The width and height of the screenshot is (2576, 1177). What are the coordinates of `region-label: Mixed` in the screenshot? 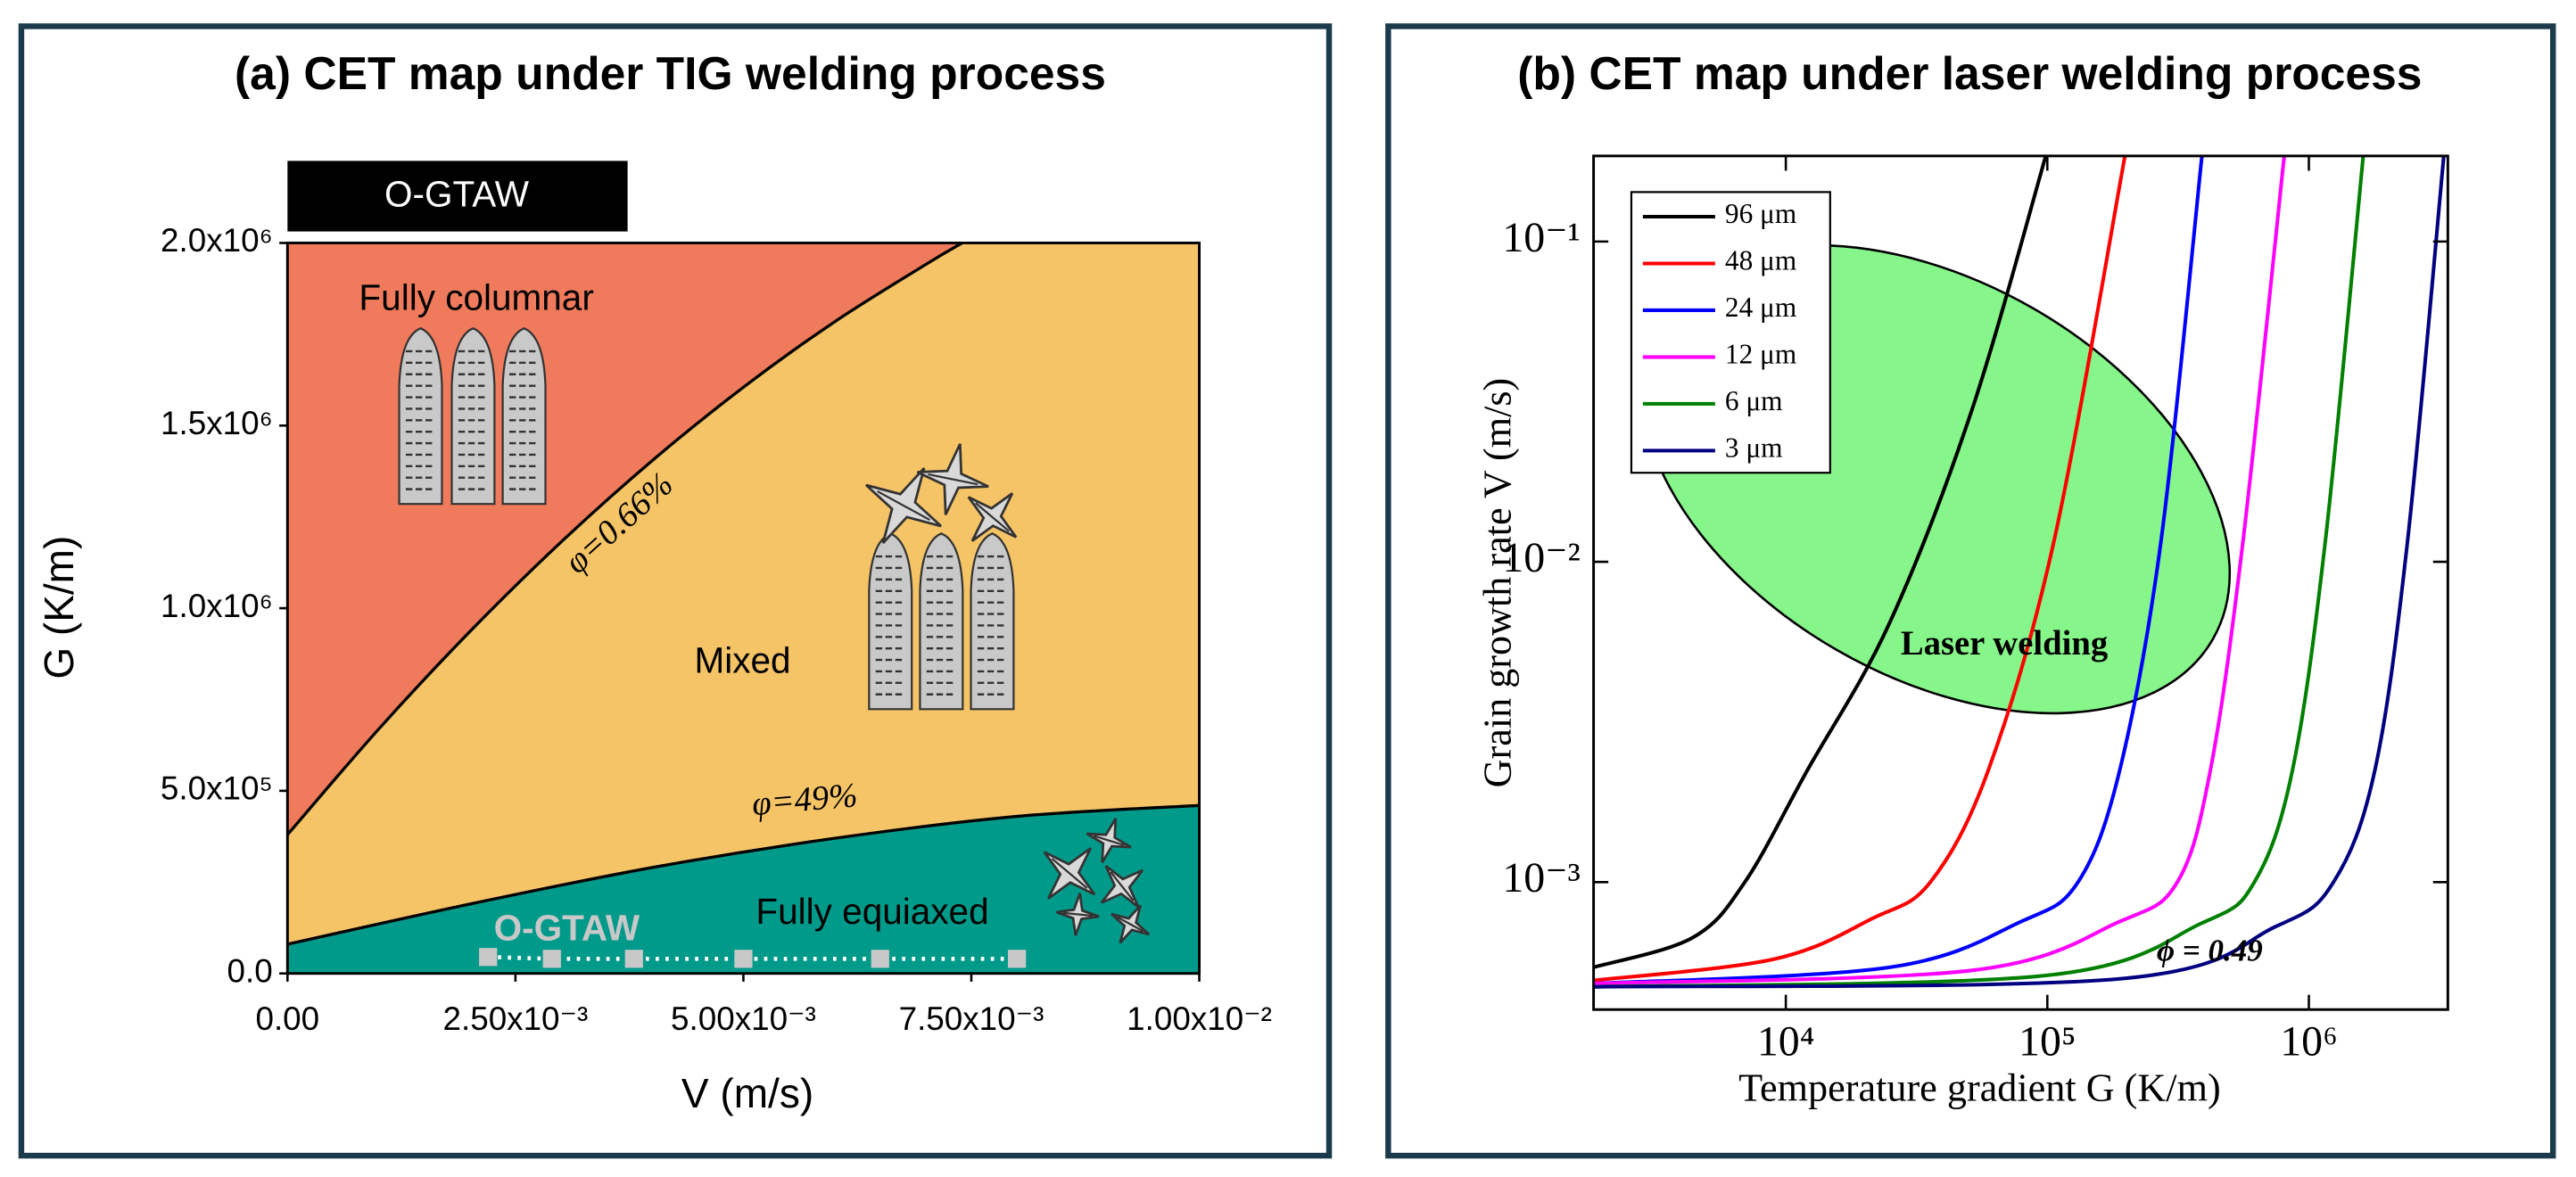 It's located at (742, 659).